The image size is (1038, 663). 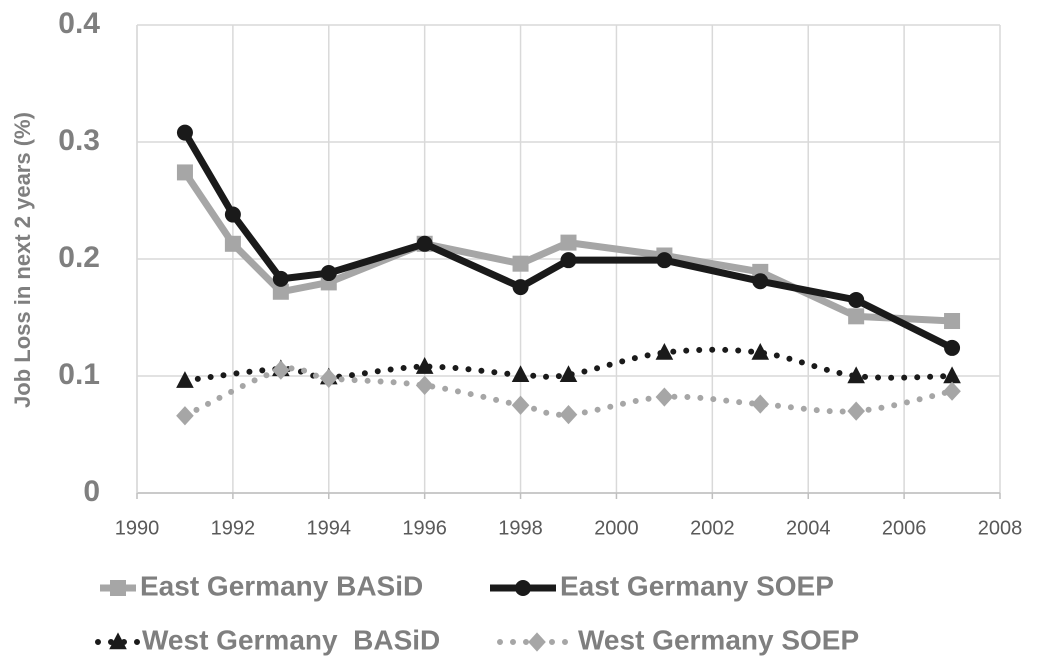 What do you see at coordinates (79, 374) in the screenshot?
I see `y-tick-label: 0.1` at bounding box center [79, 374].